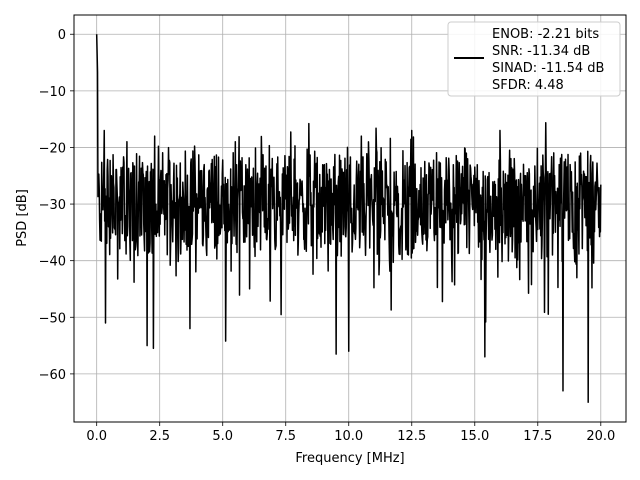  Describe the element at coordinates (52, 262) in the screenshot. I see `y-tick-label: −40` at that location.